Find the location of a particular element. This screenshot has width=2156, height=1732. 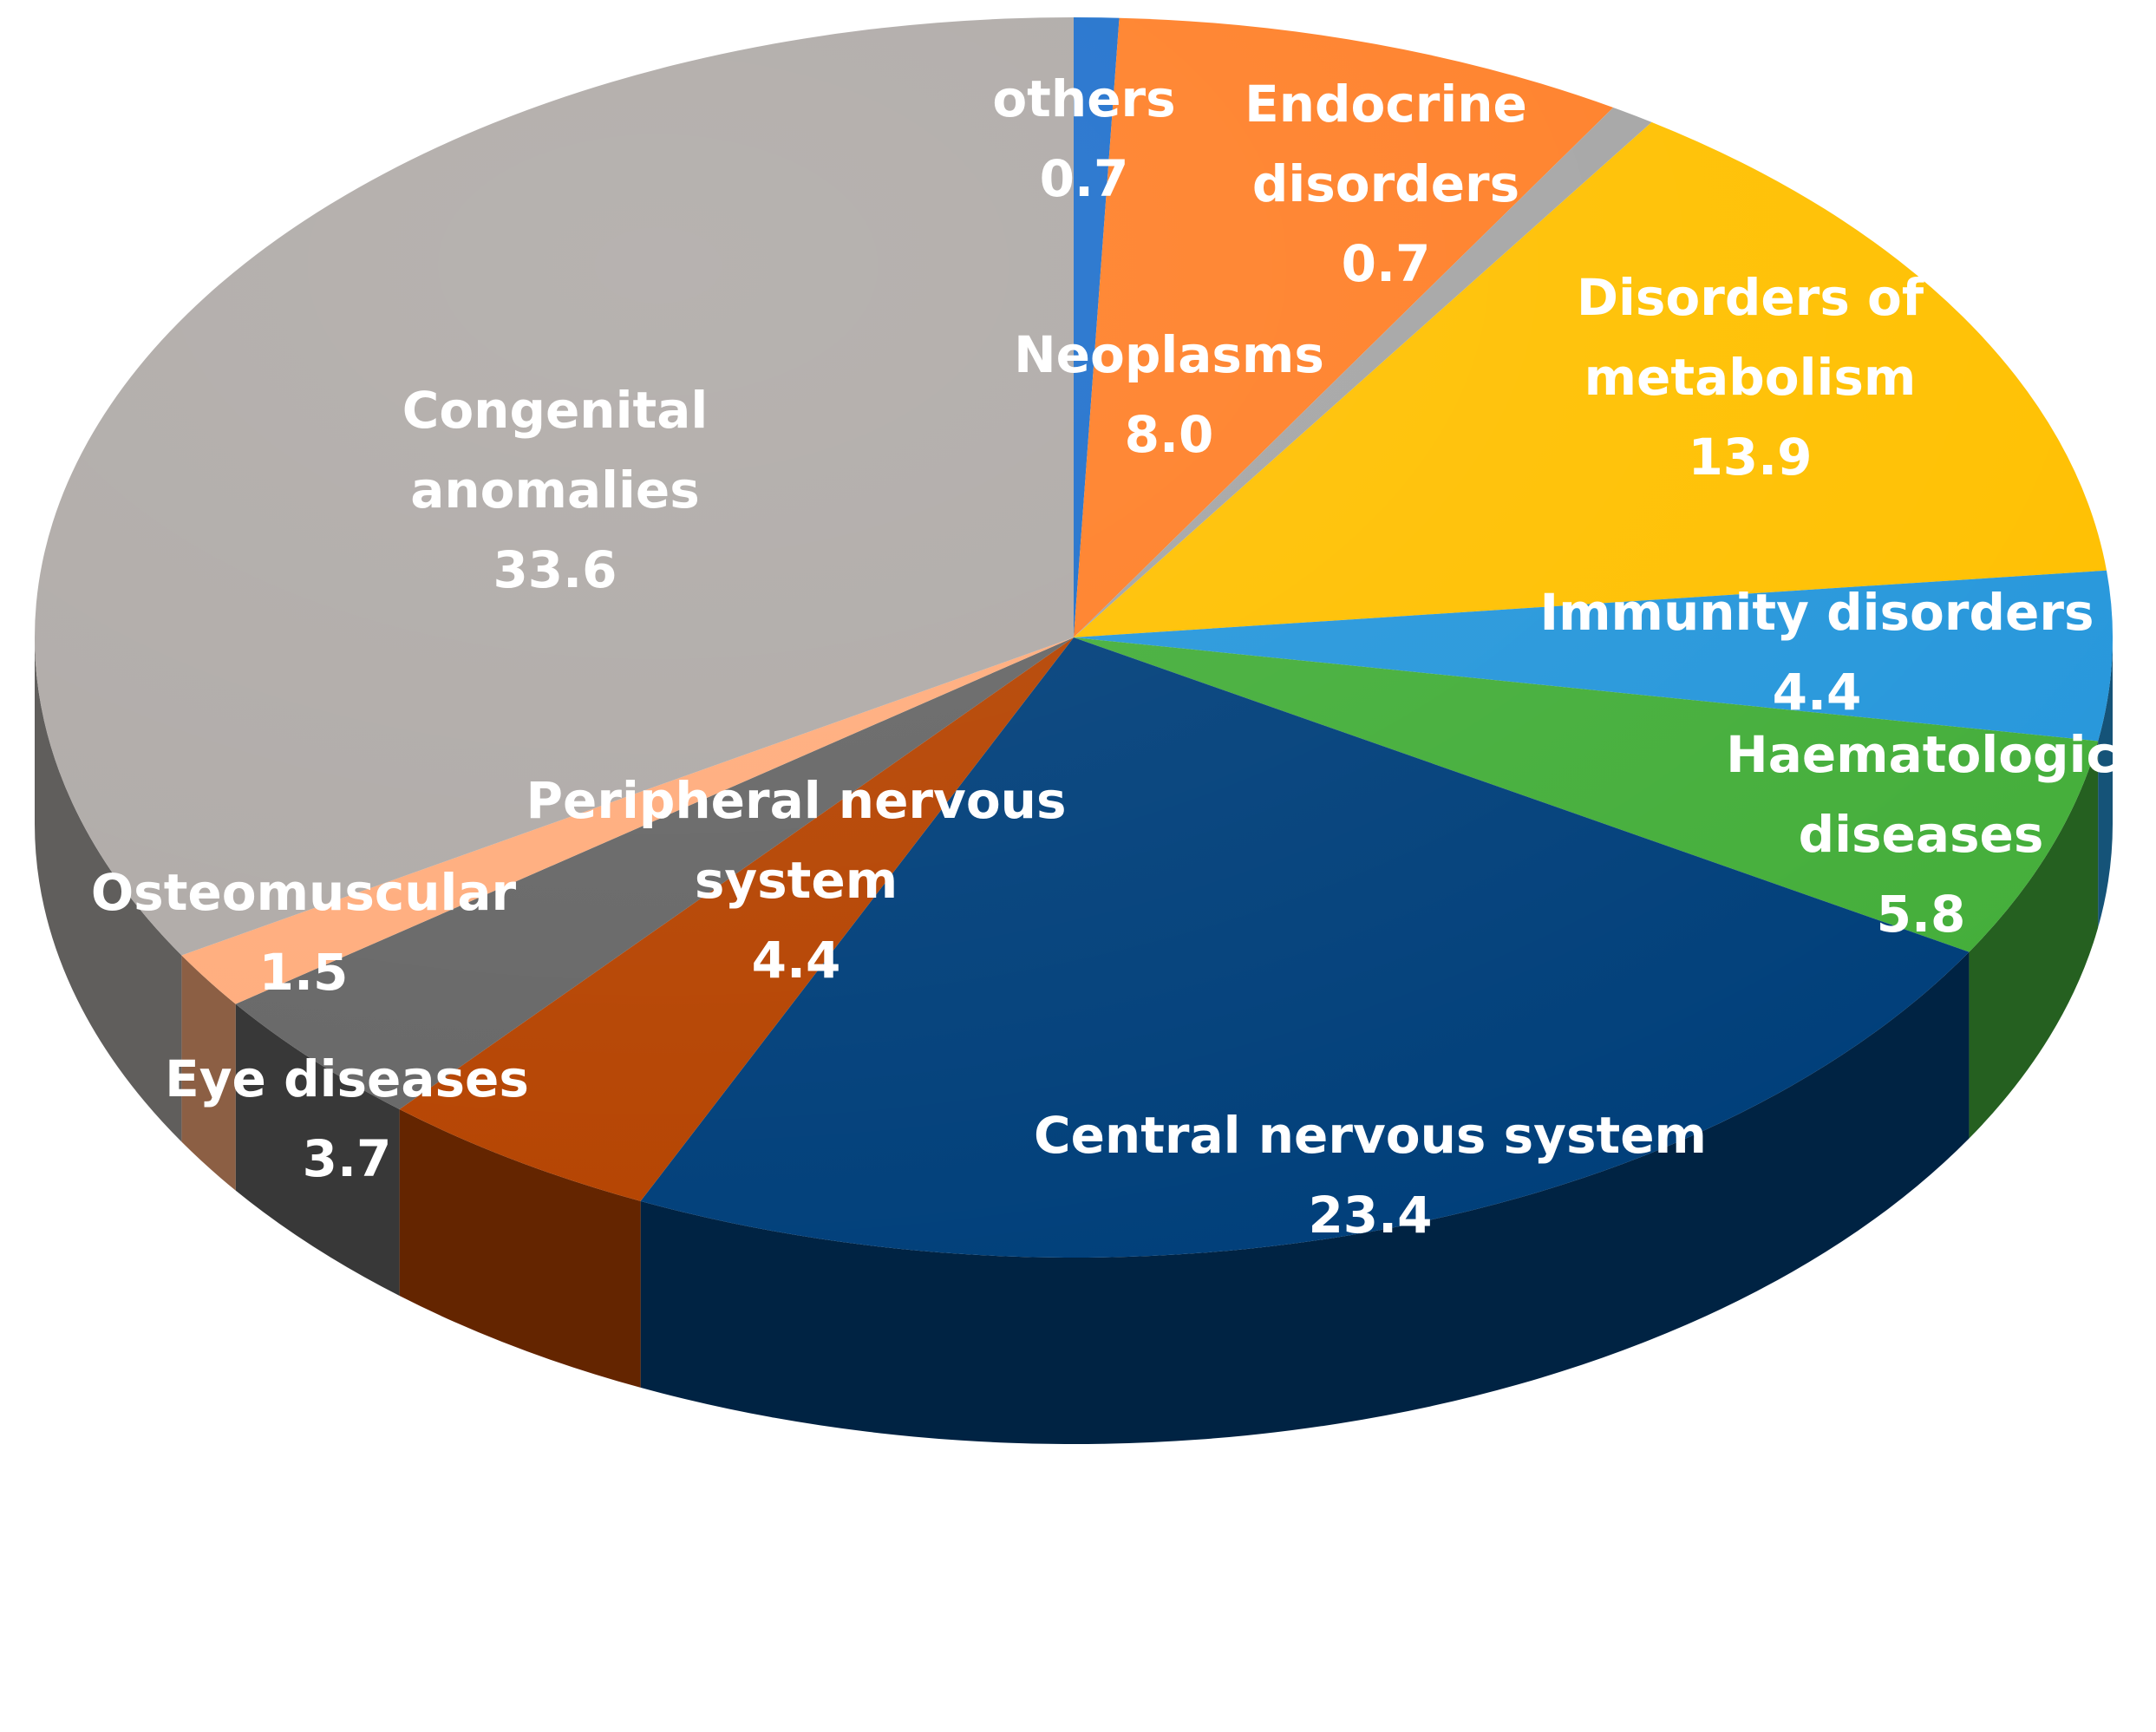

slice-name: disorders is located at coordinates (1385, 183).